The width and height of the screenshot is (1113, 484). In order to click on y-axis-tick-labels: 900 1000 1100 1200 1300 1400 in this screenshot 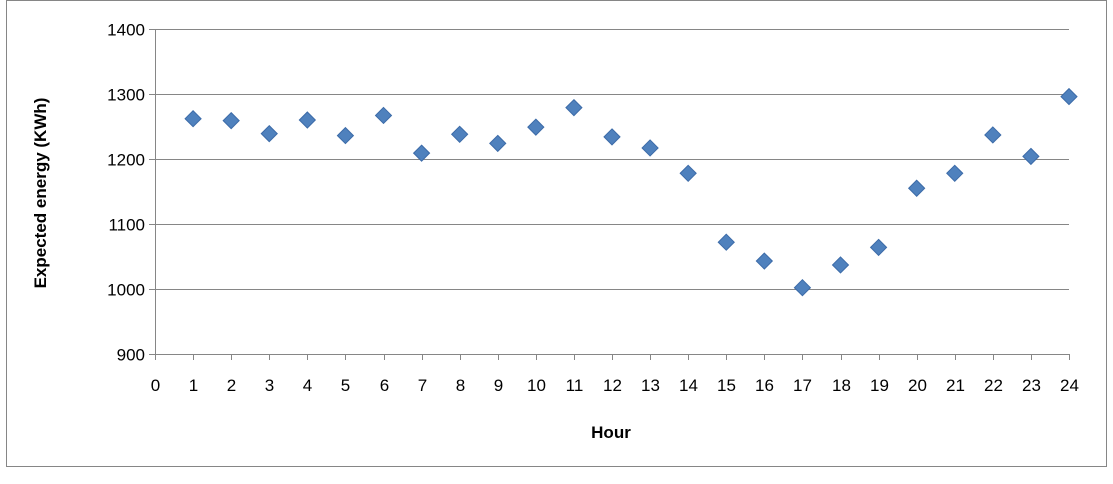, I will do `click(126, 193)`.